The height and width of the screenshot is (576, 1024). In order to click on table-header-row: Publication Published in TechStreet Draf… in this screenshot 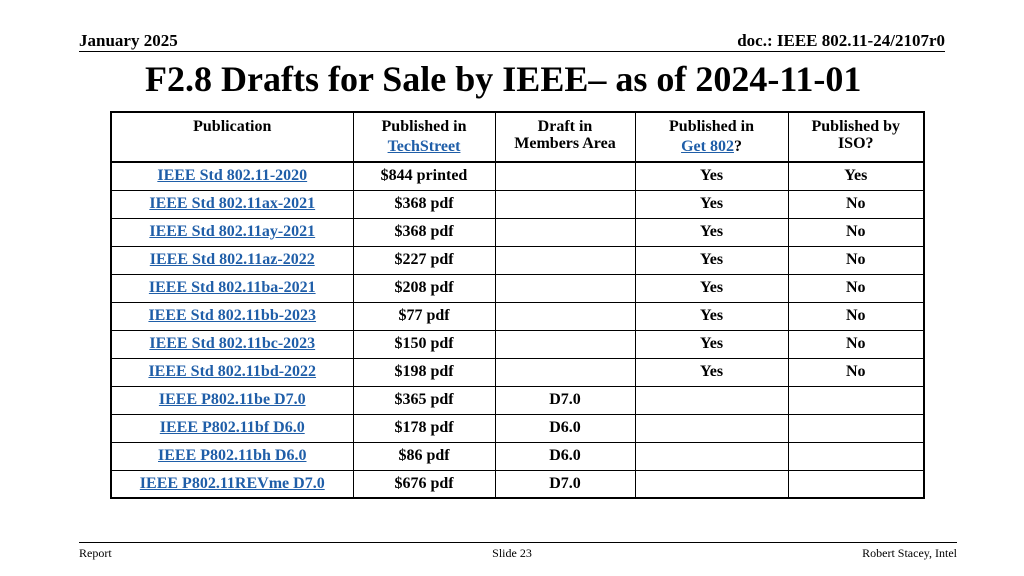, I will do `click(517, 137)`.